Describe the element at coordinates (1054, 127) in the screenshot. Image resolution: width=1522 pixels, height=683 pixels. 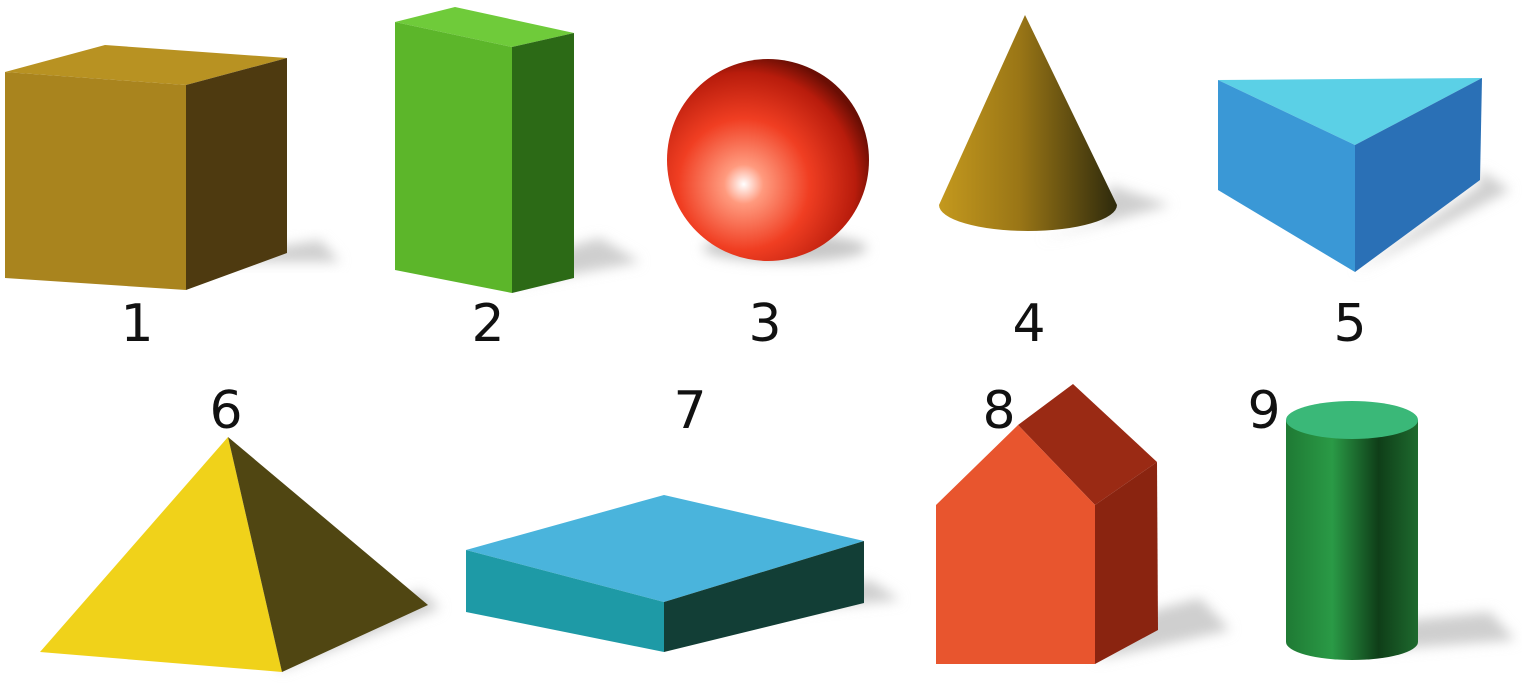
I see `cone-icon` at that location.